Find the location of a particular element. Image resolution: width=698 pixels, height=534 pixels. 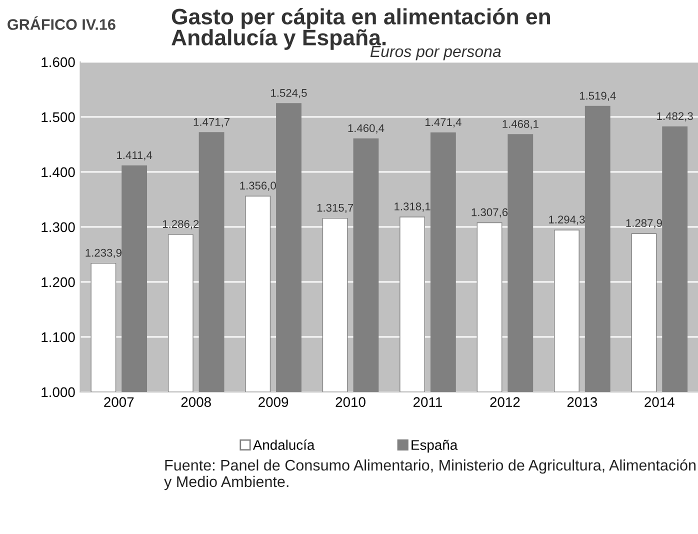

x-tick-label: 2010 is located at coordinates (351, 402).